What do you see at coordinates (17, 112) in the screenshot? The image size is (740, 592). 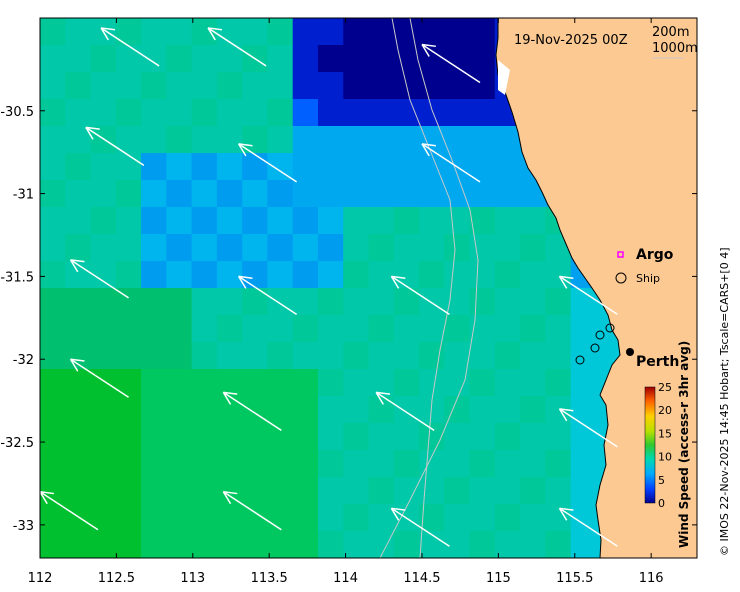 I see `lat-tick-label: -30.5` at bounding box center [17, 112].